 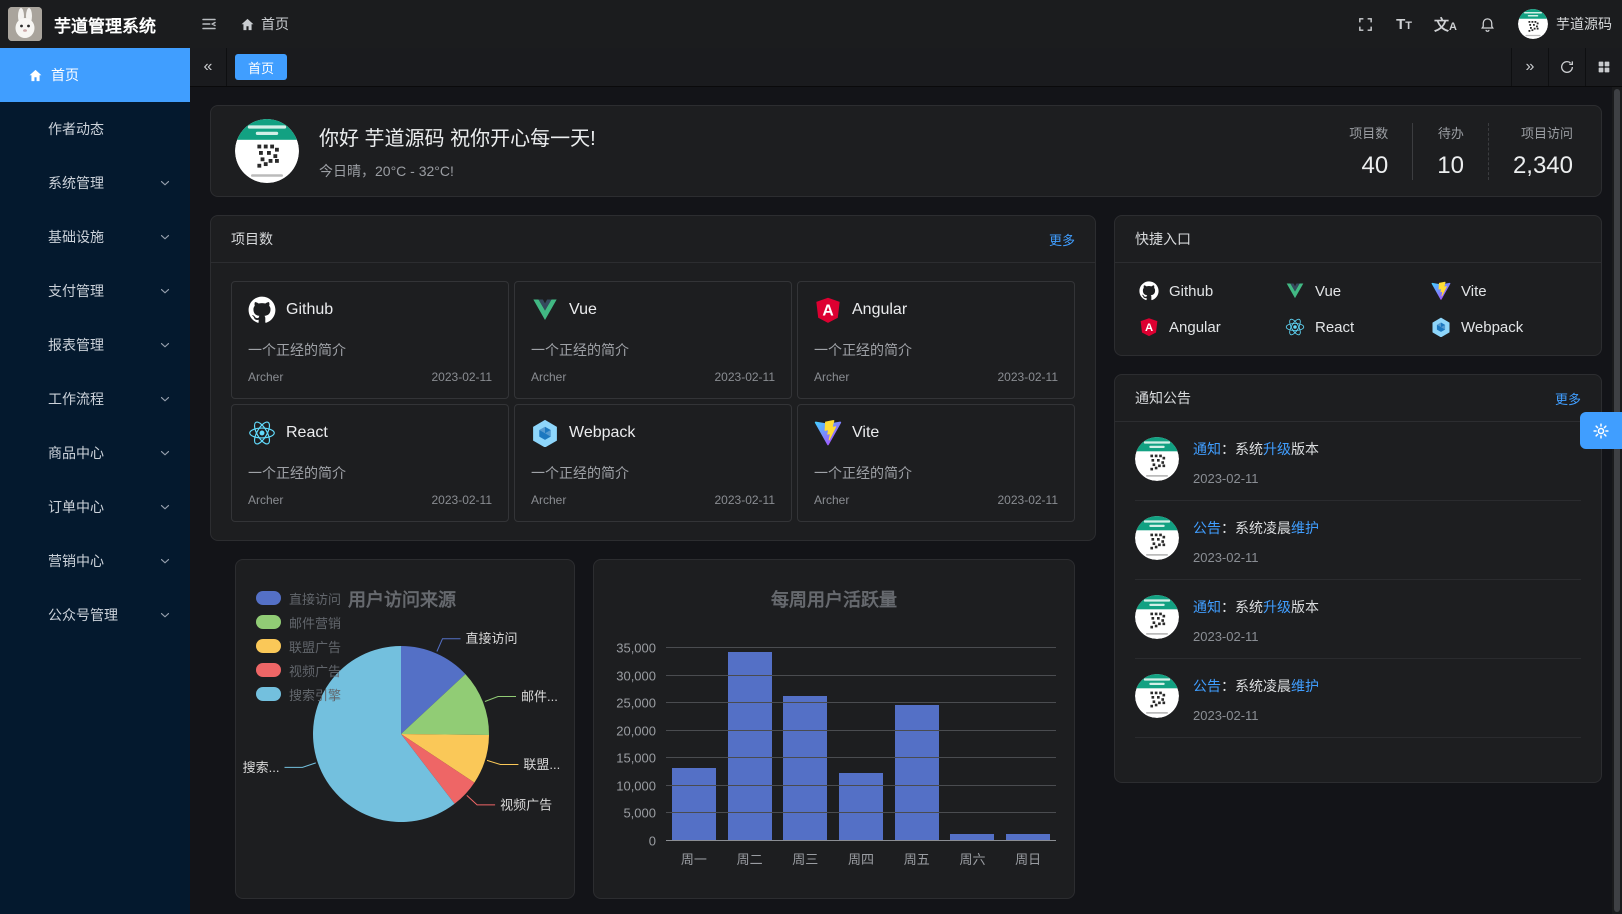 I want to click on notice-texts: 通知：系统升级版本 2023-02-11, so click(x=1256, y=461).